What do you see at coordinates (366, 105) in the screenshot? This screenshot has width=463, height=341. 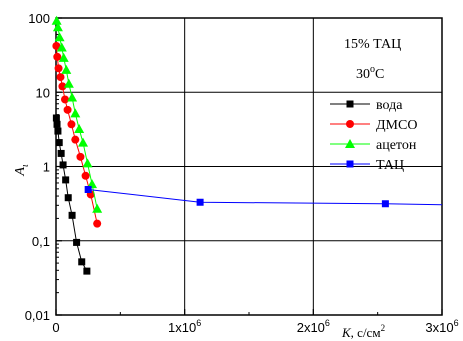 I see `legend-item: вода` at bounding box center [366, 105].